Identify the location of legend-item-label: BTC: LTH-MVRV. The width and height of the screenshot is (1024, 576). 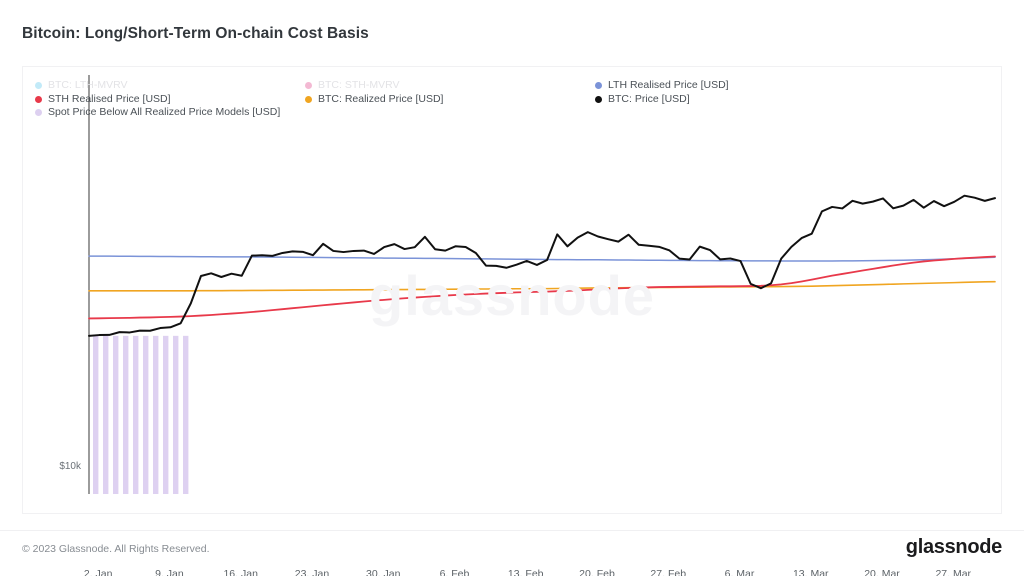
(88, 85).